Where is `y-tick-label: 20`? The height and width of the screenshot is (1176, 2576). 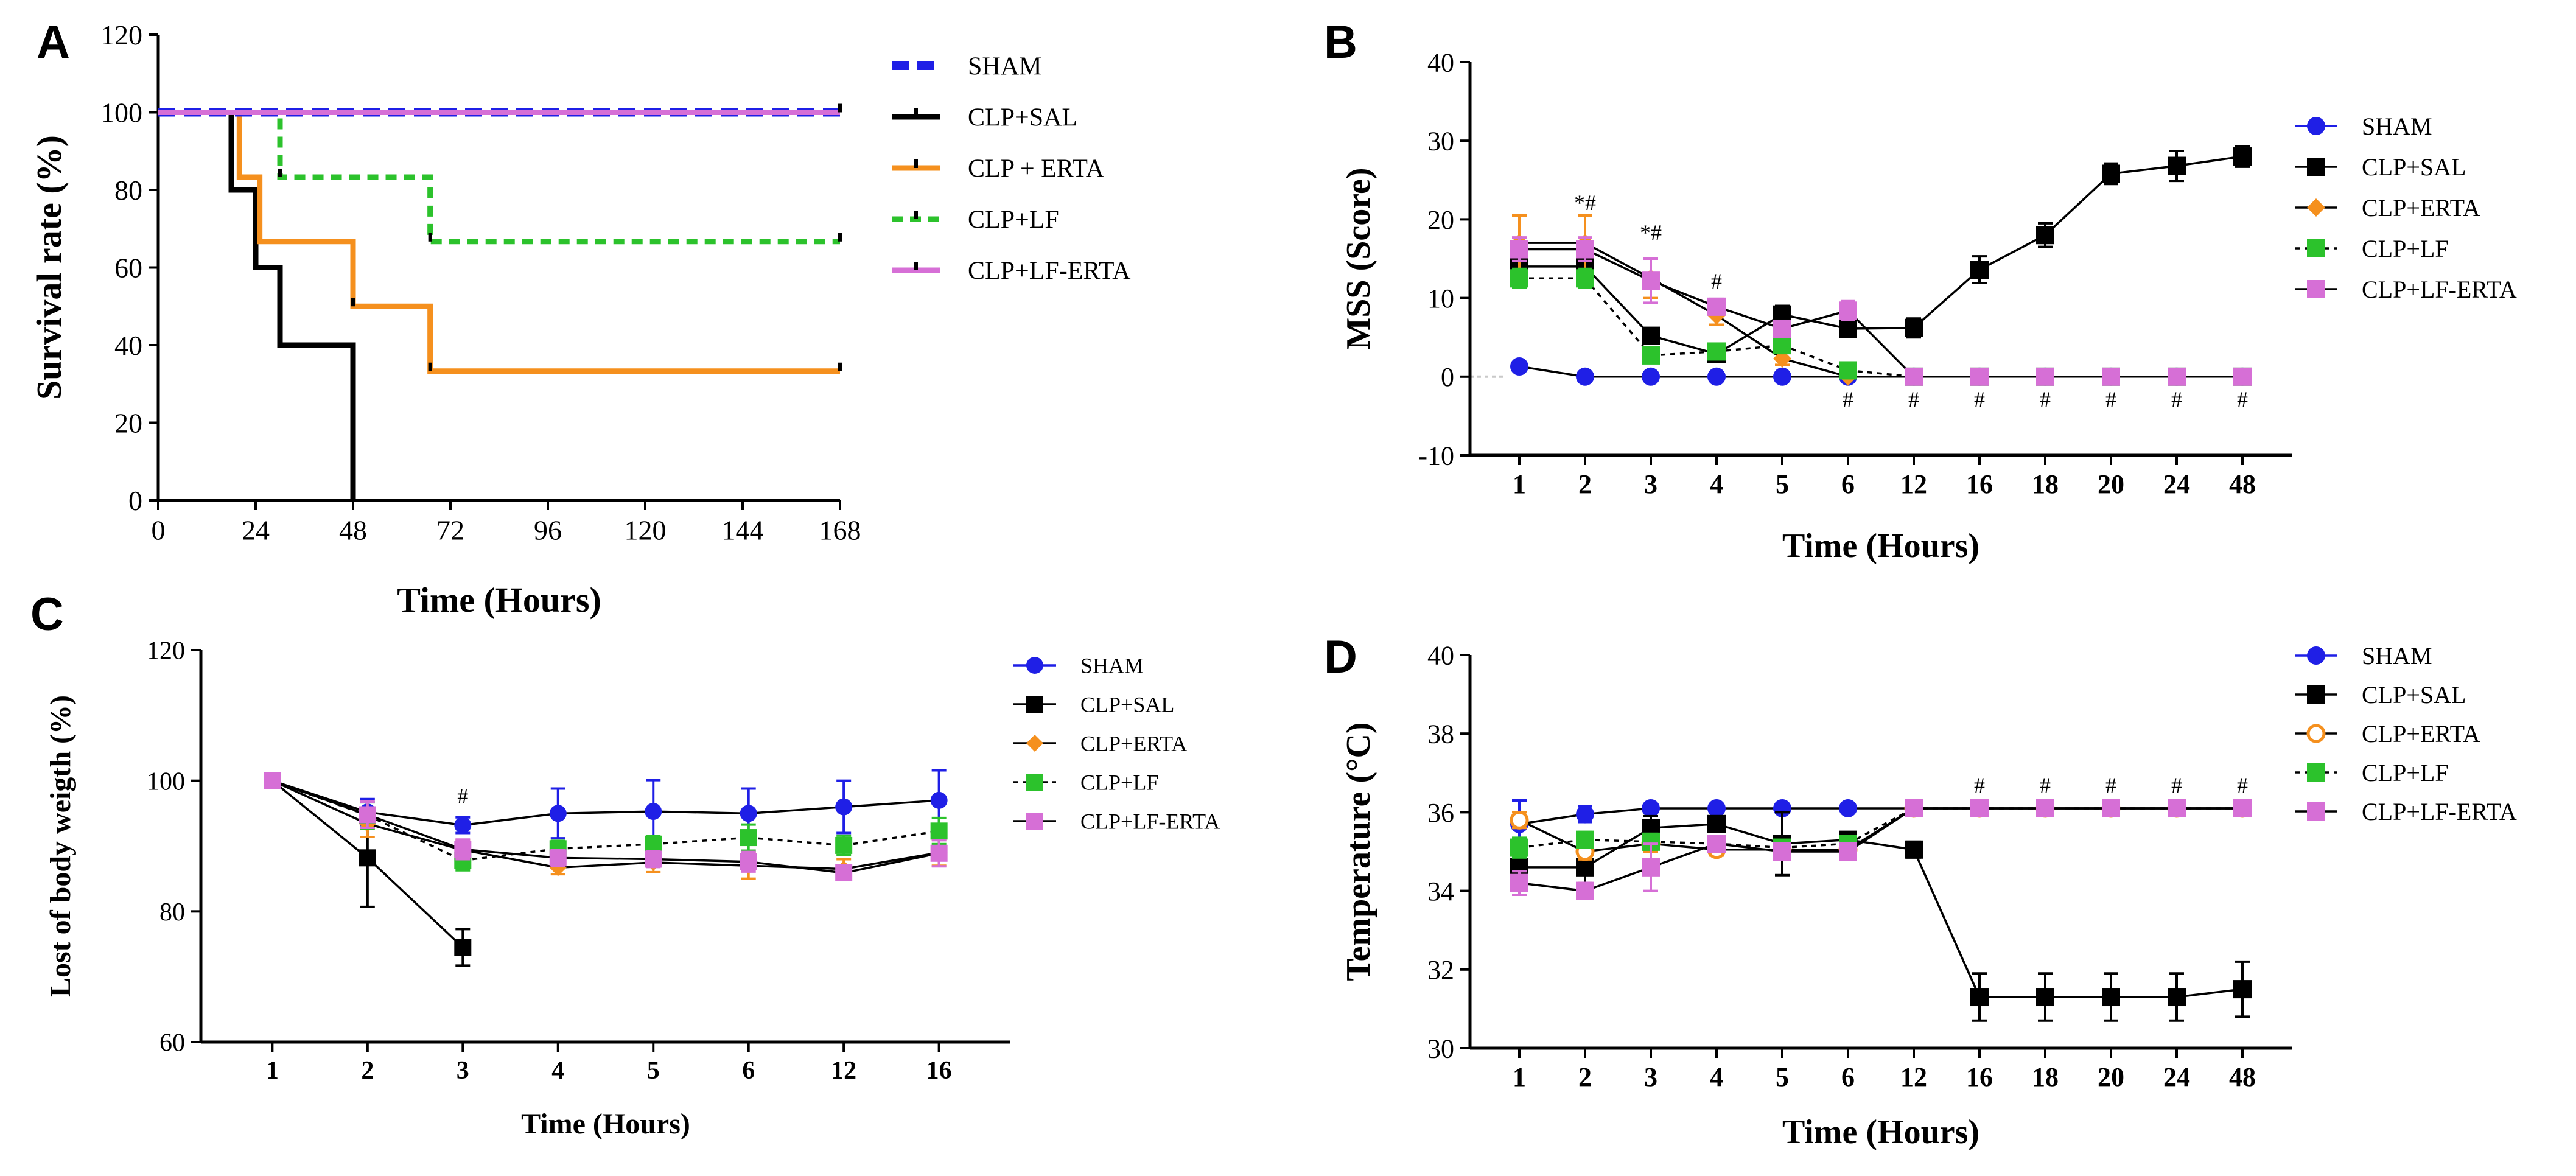
y-tick-label: 20 is located at coordinates (128, 423).